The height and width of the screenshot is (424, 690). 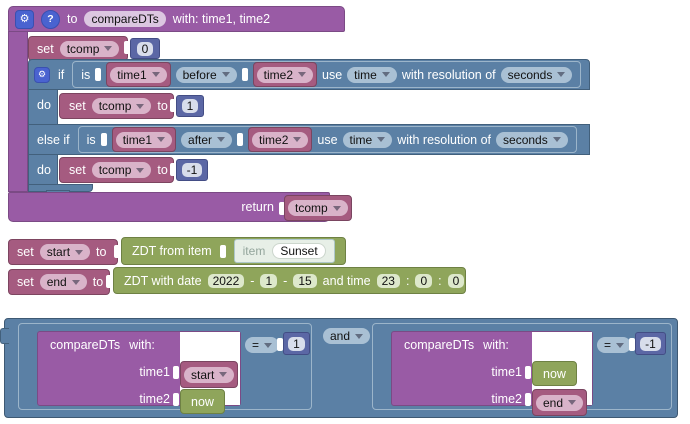 I want to click on item-block: item Sunset, so click(x=284, y=251).